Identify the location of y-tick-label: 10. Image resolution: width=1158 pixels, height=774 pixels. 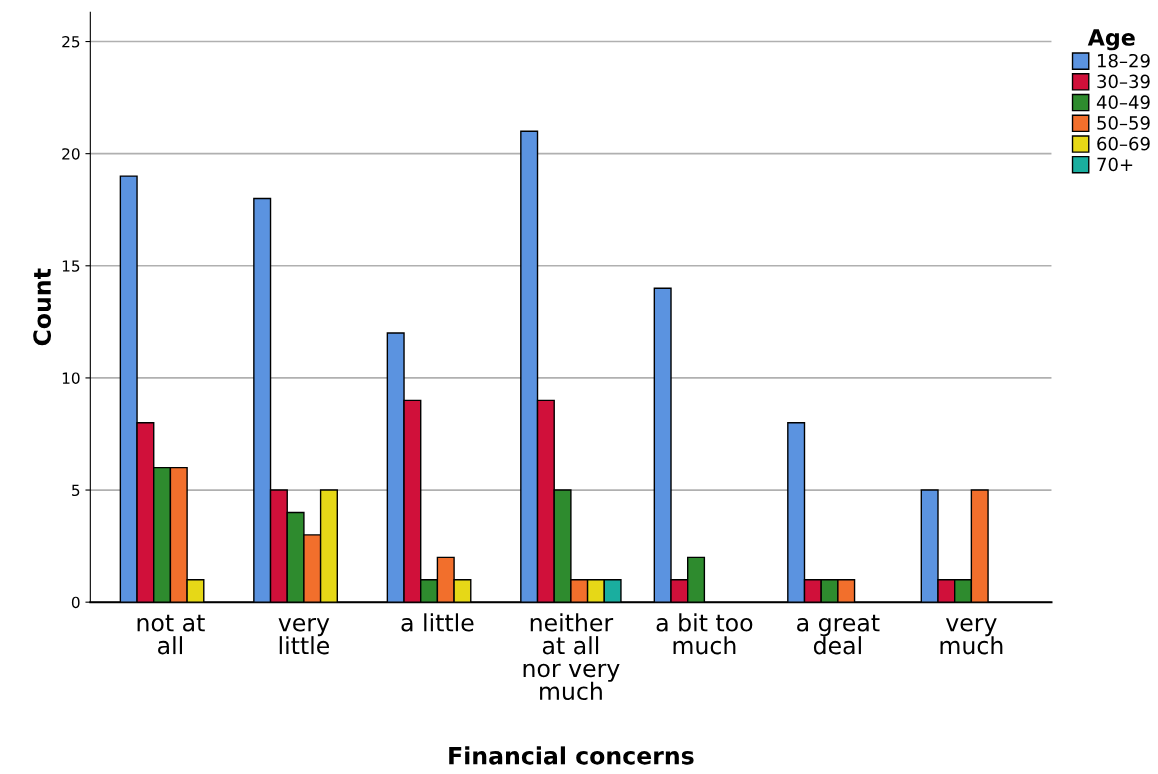
(71, 378).